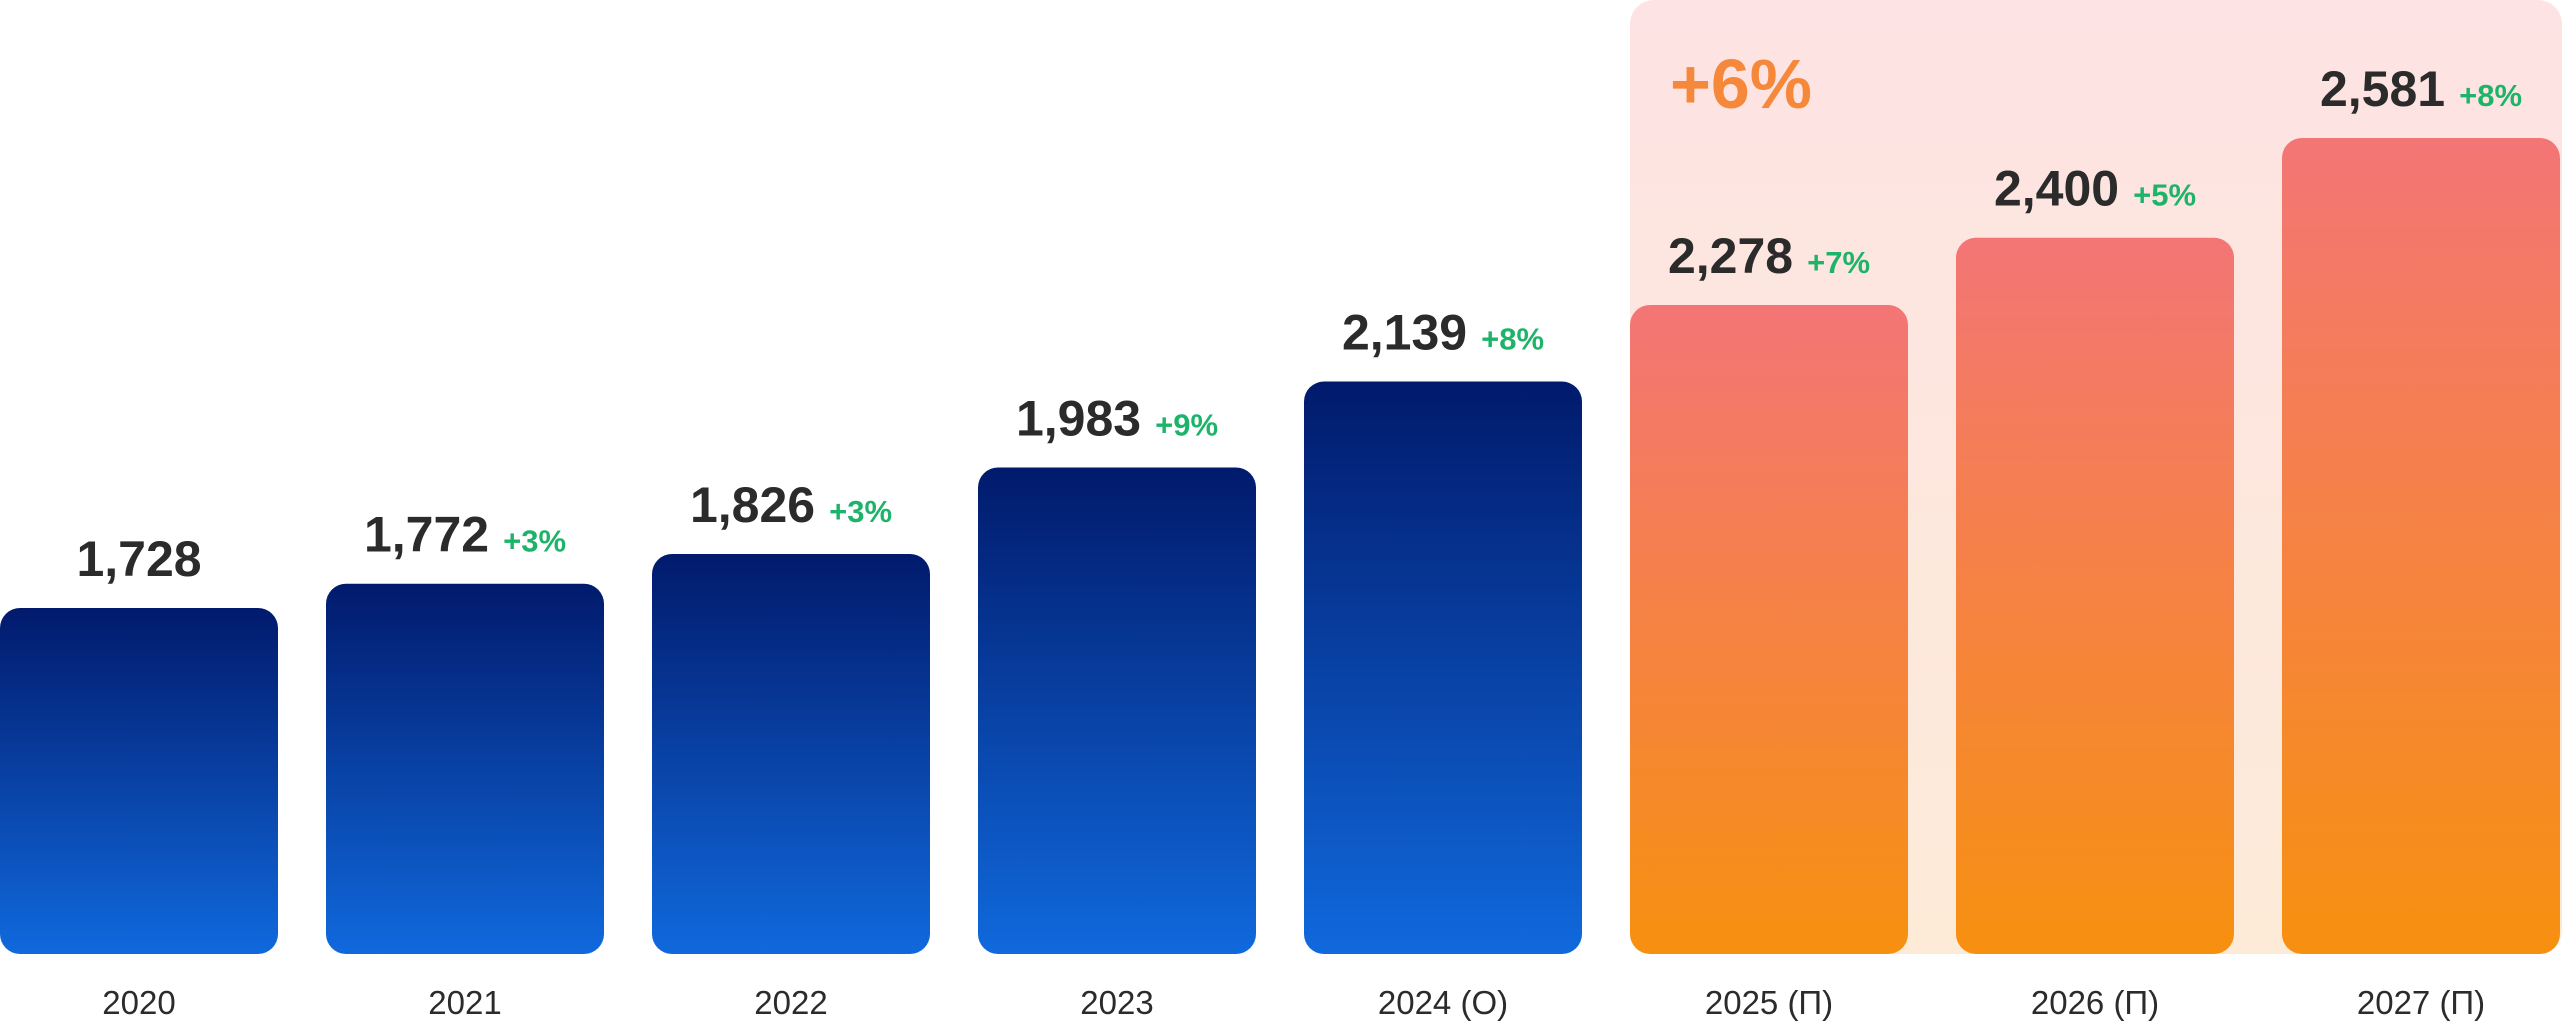 The image size is (2562, 1026). Describe the element at coordinates (790, 1002) in the screenshot. I see `category-label-2: 2022` at that location.